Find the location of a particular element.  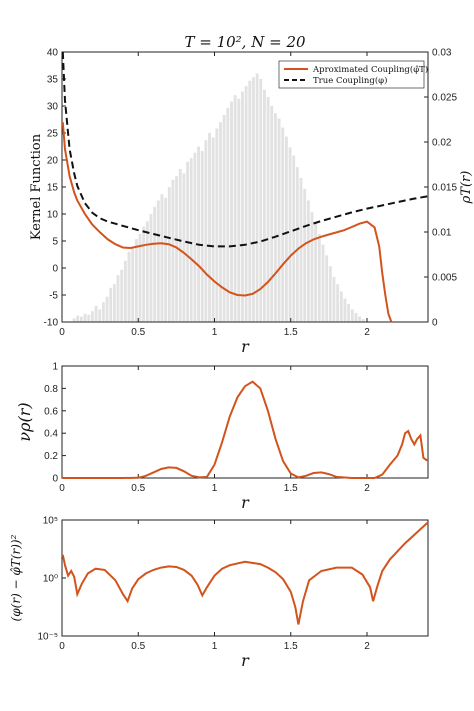

legend-approx-label: Aproximated Coupling(φ̂T) is located at coordinates (370, 69).